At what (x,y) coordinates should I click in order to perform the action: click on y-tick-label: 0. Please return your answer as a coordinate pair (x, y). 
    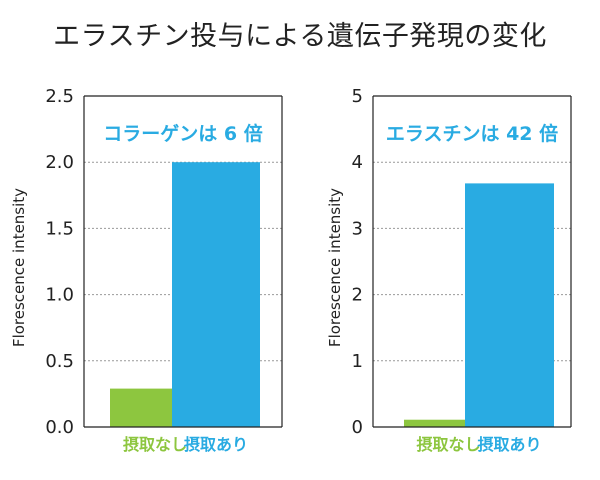
    Looking at the image, I should click on (357, 427).